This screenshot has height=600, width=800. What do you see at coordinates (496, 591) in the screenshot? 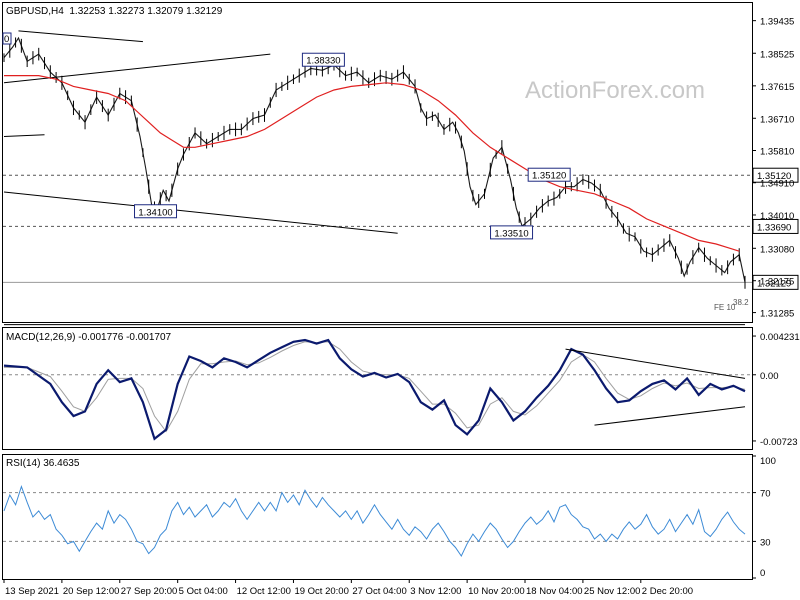
I see `x-tick-label-8: 10 Nov 20:00` at bounding box center [496, 591].